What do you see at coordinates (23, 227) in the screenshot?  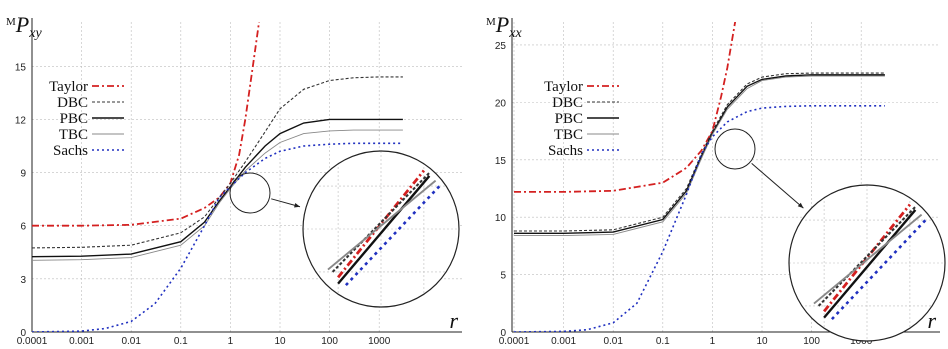 I see `y-tick-label: 6` at bounding box center [23, 227].